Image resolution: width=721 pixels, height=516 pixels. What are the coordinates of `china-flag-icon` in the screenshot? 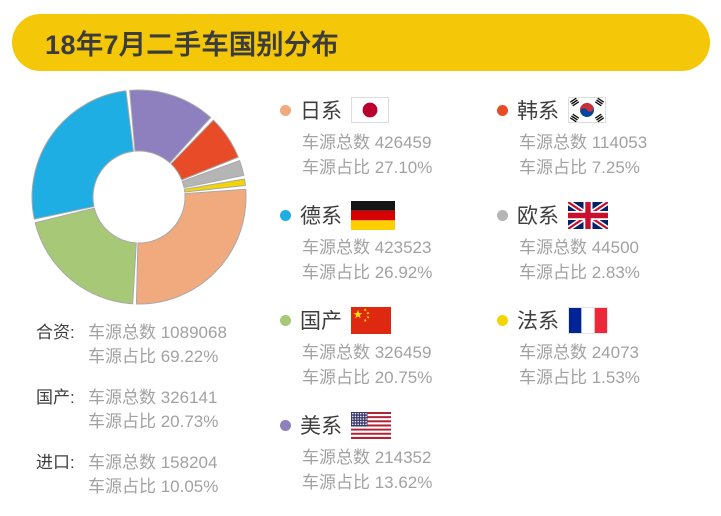 It's located at (371, 320).